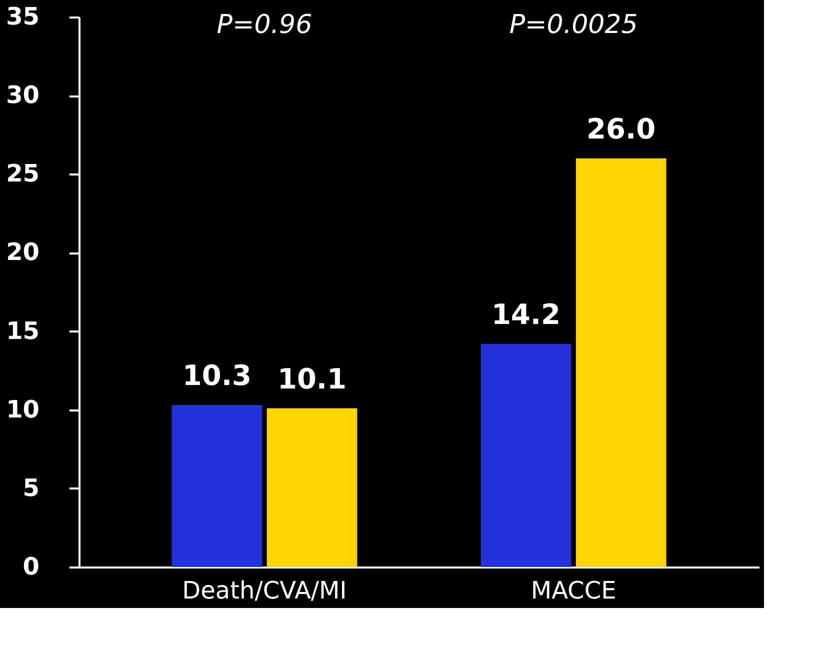 The width and height of the screenshot is (816, 650). I want to click on x-tick-label: Death/CVA/MI, so click(264, 590).